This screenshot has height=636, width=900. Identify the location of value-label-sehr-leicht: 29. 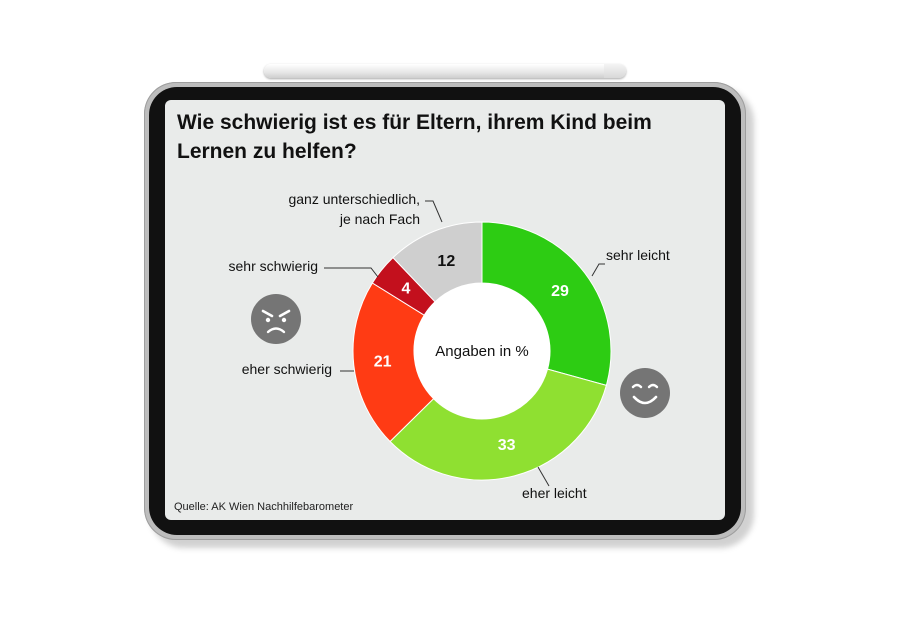
(560, 291).